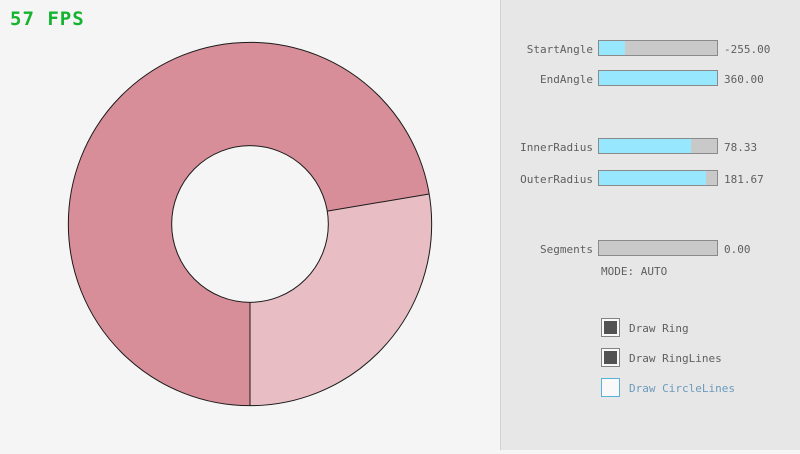  What do you see at coordinates (653, 178) in the screenshot?
I see `outer-radius-slider-fill` at bounding box center [653, 178].